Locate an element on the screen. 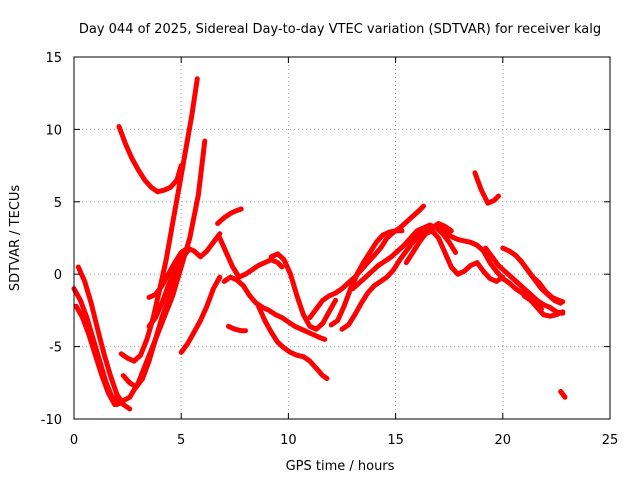 This screenshot has height=485, width=640. y-axis-label: SDTVAR / TECUs is located at coordinates (15, 238).